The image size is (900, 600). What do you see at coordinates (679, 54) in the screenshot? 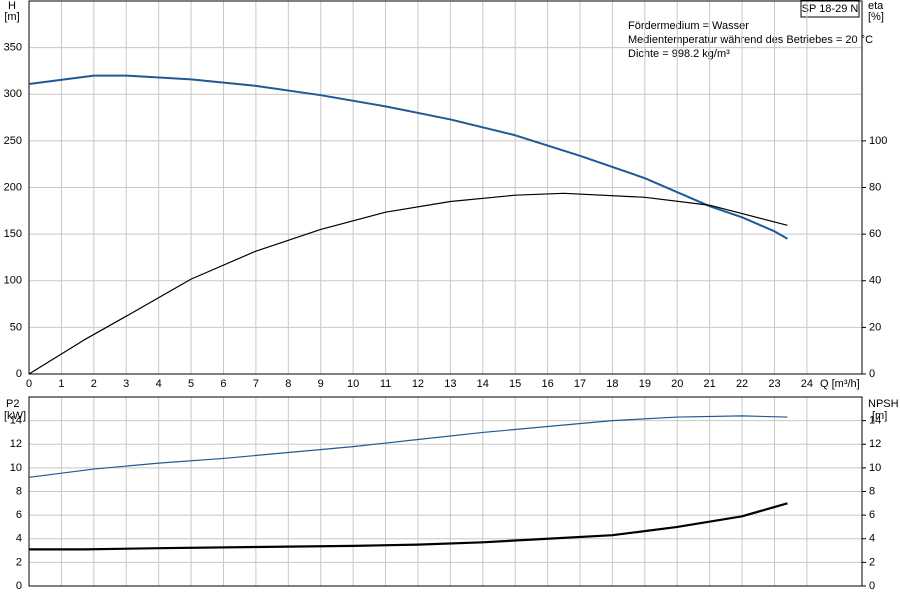
I see `annotation: Dichte = 998.2 kg/m³` at bounding box center [679, 54].